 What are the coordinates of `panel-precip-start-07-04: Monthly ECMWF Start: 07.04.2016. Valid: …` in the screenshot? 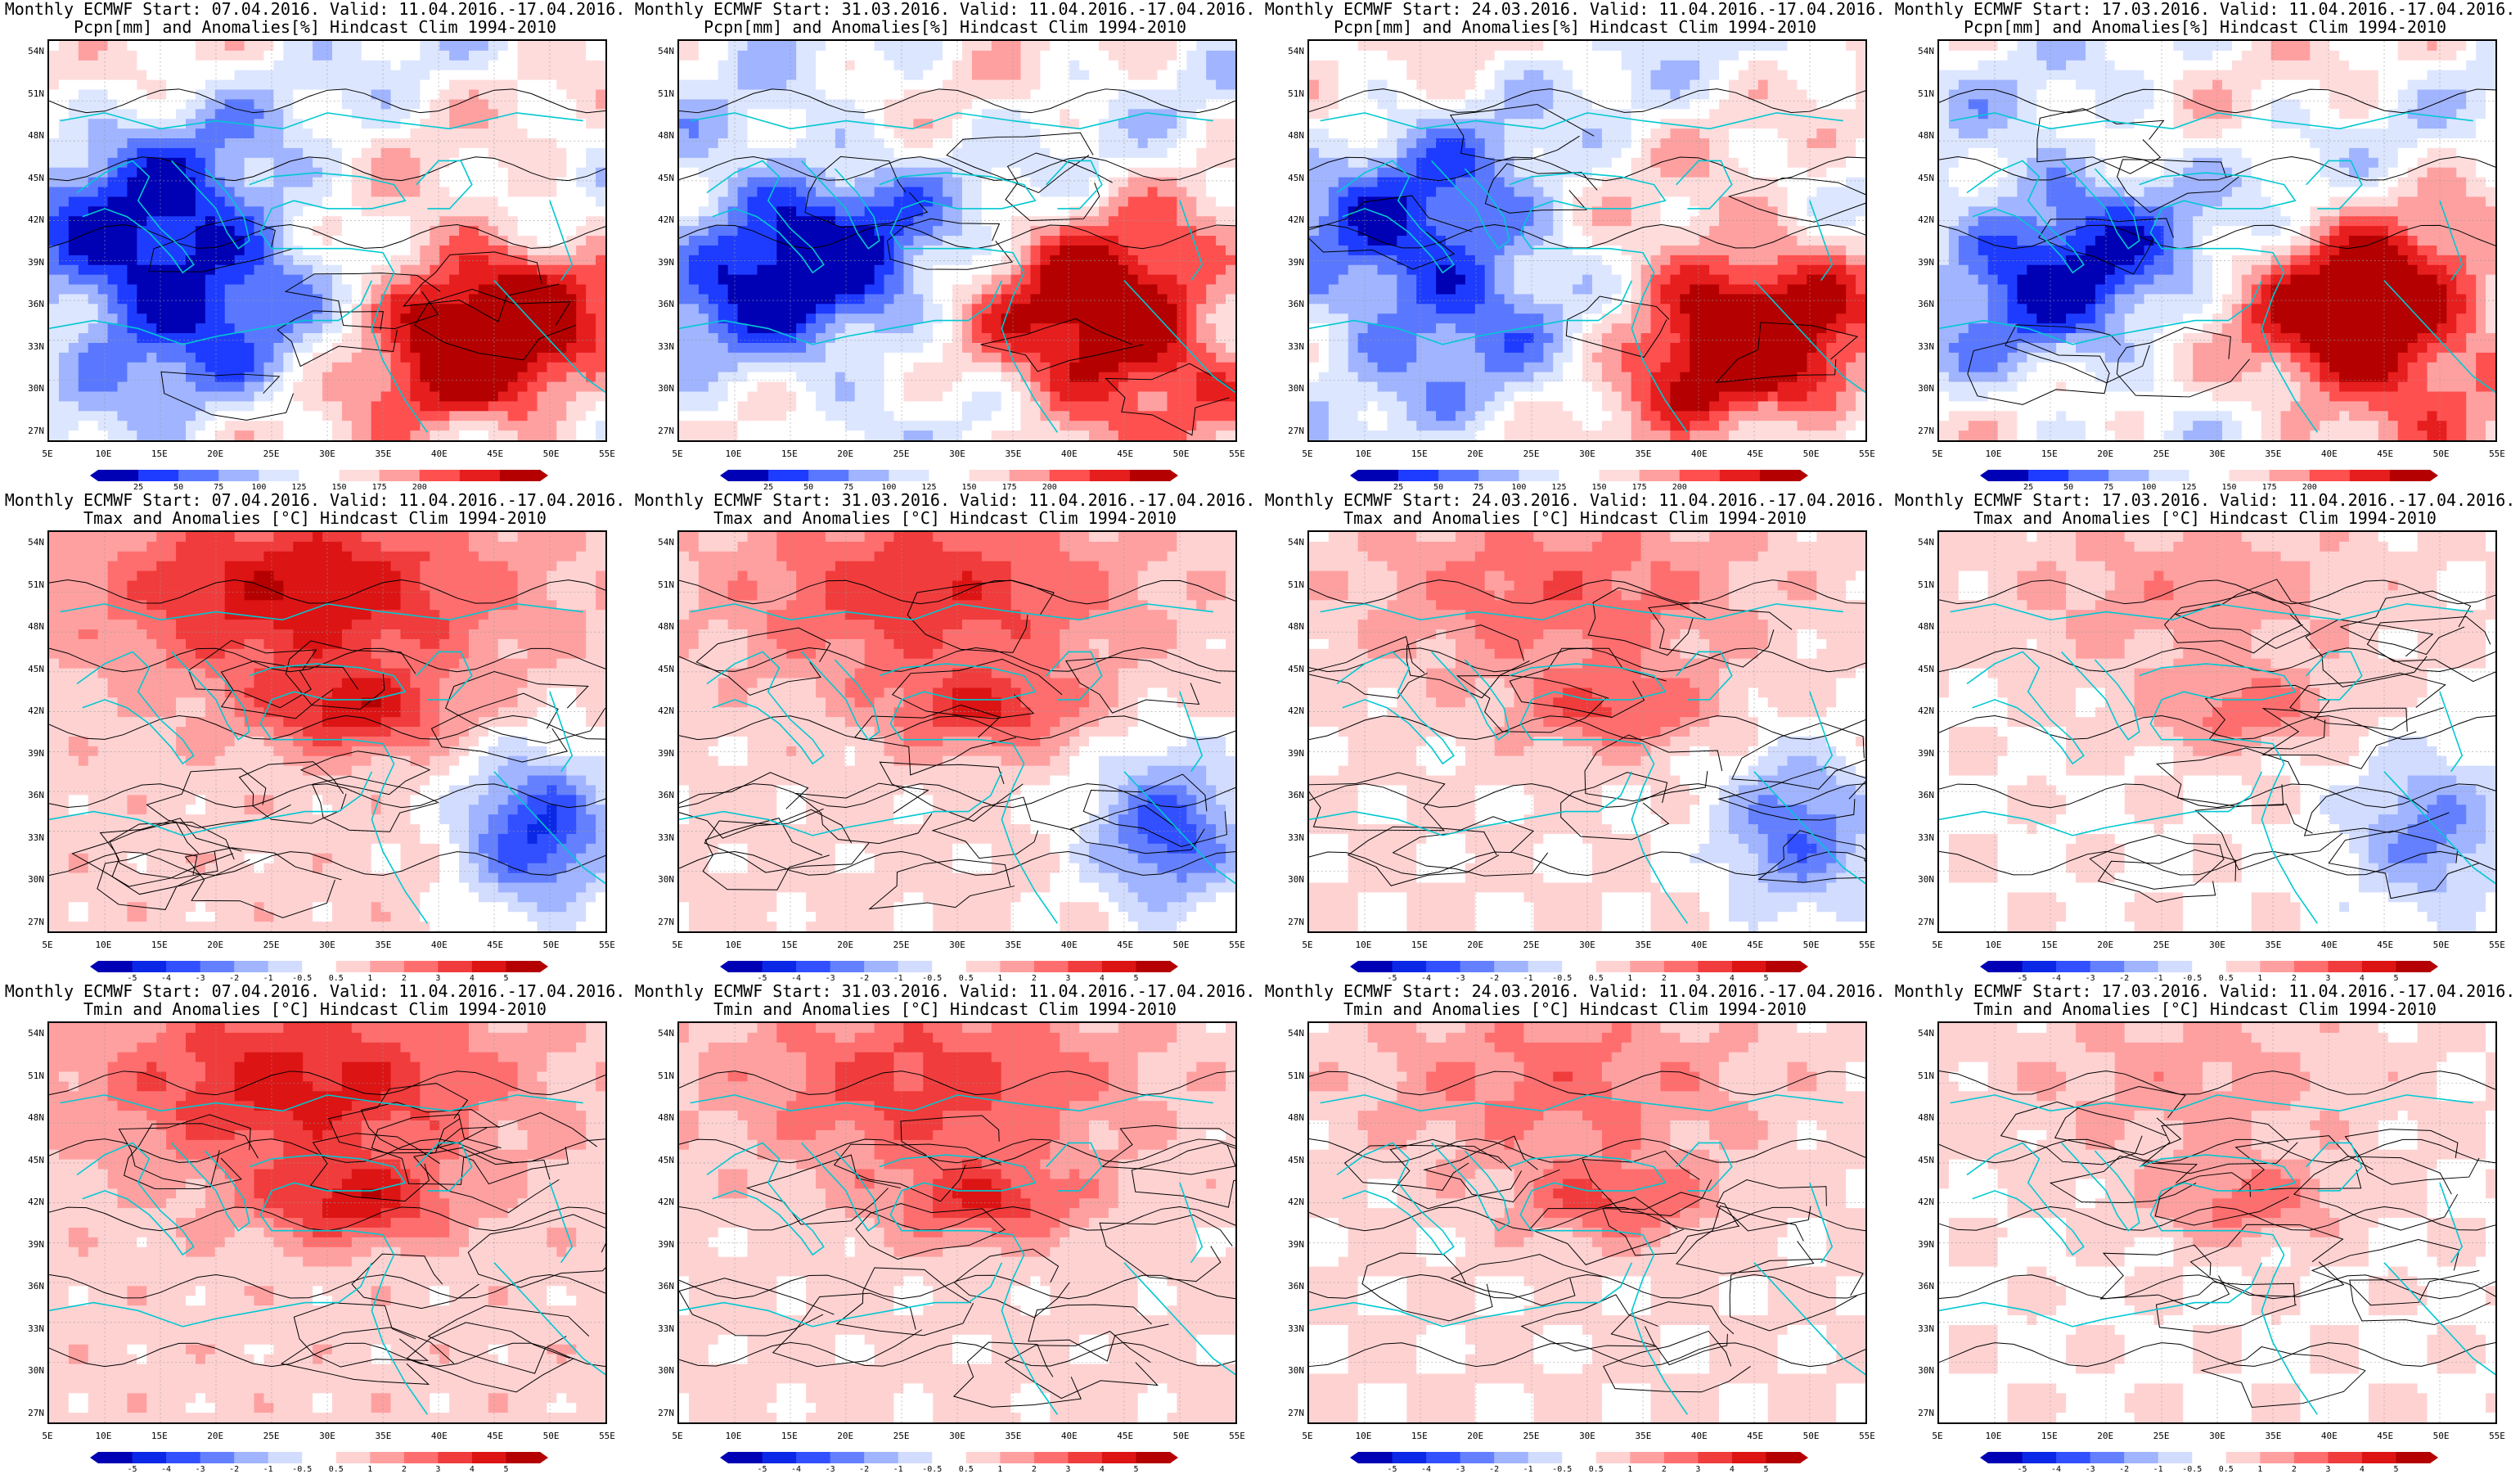 It's located at (315, 246).